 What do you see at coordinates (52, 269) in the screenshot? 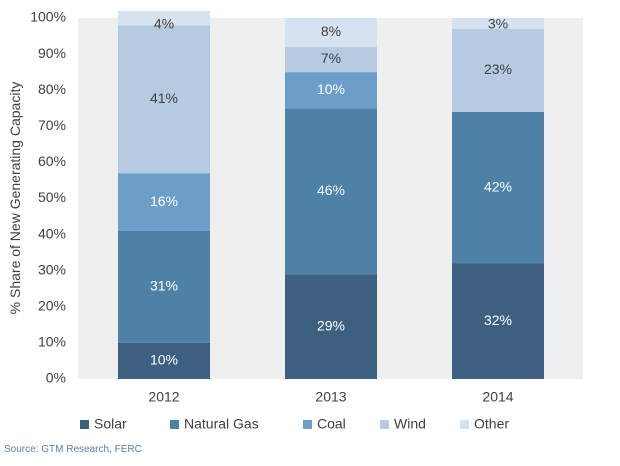
I see `y-tick-label: 30%` at bounding box center [52, 269].